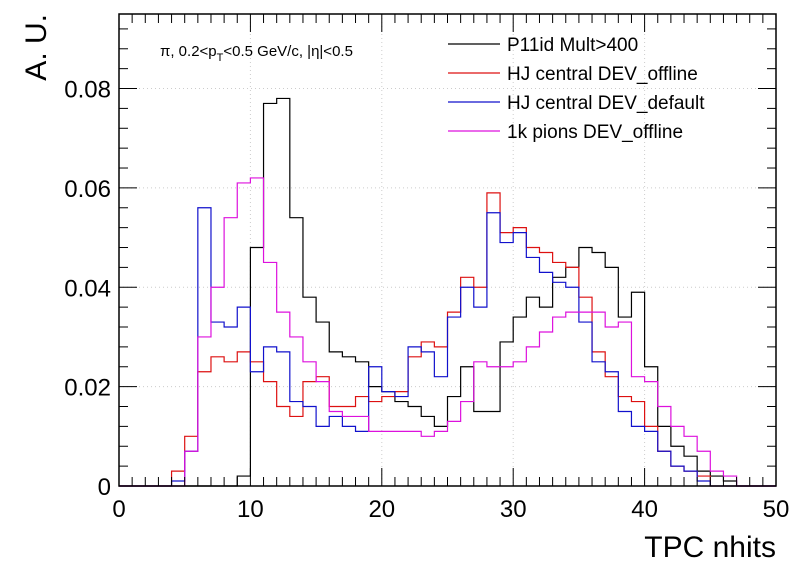 This screenshot has height=572, width=796. What do you see at coordinates (87, 388) in the screenshot?
I see `y-tick-label: 0.02` at bounding box center [87, 388].